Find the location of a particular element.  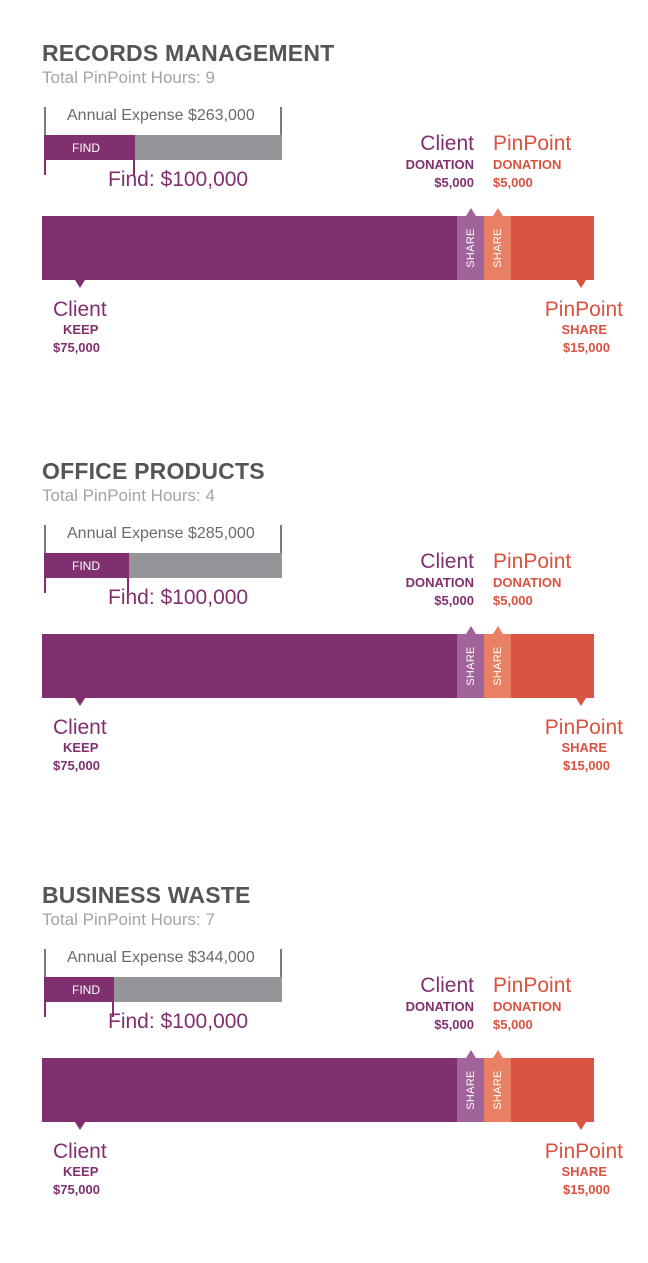

annual-expense-label: Annual Expense $285,000 is located at coordinates (161, 533).